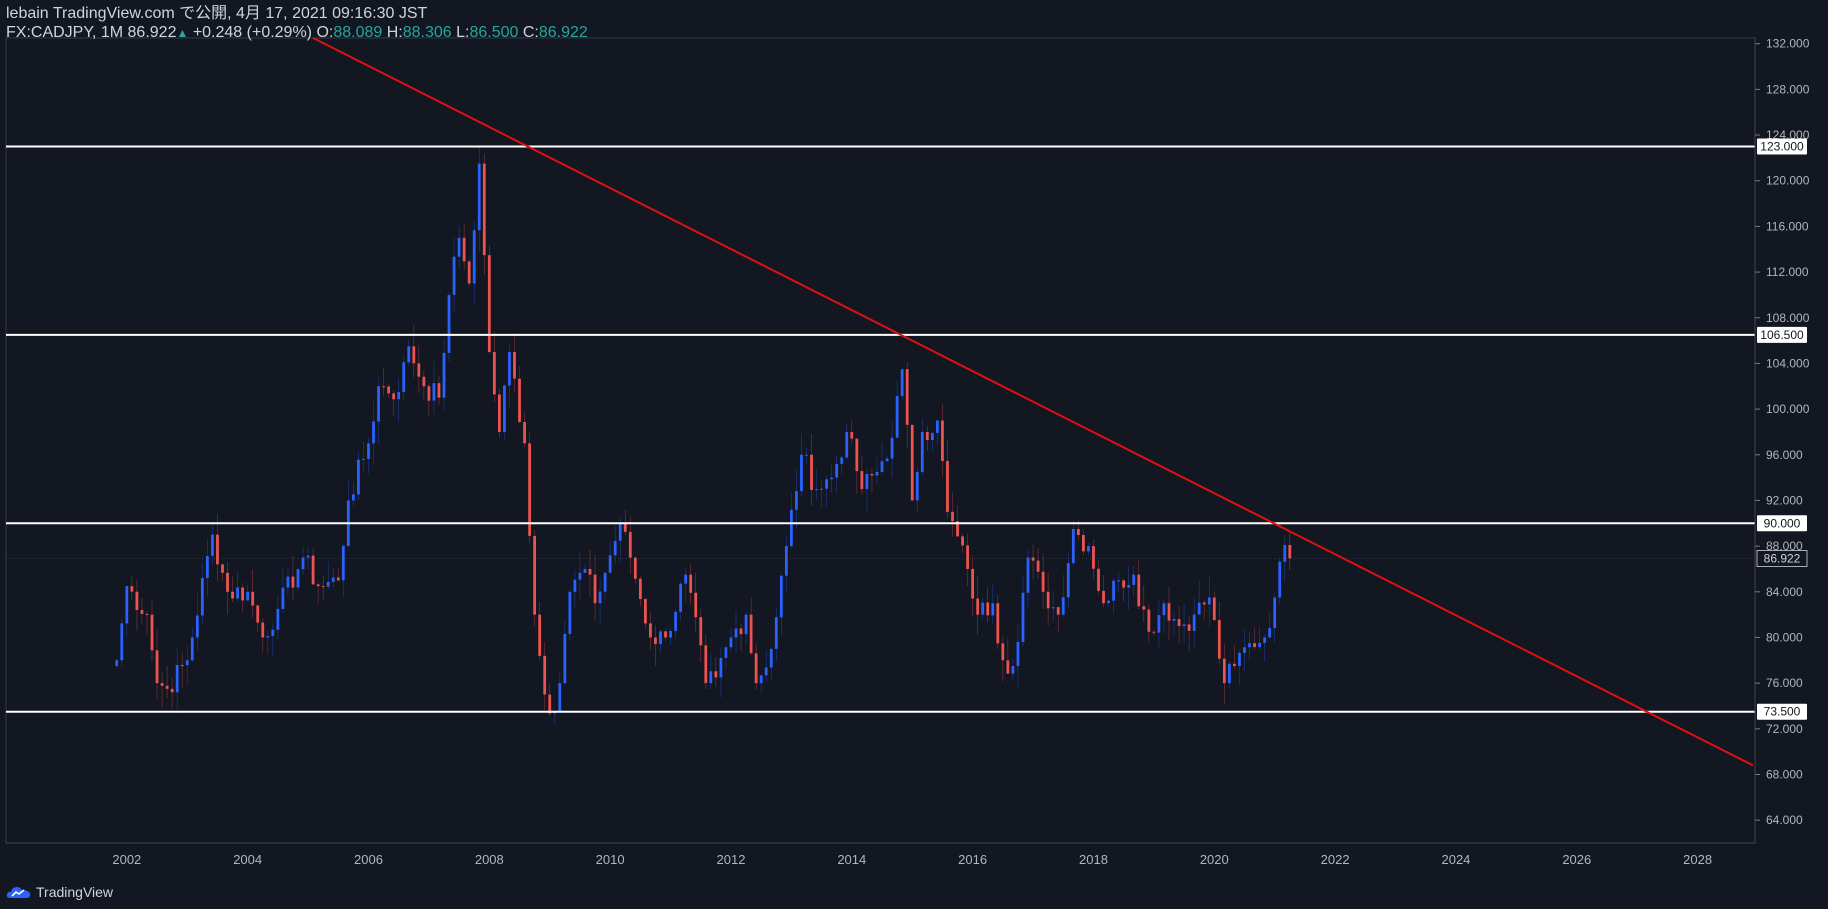 The width and height of the screenshot is (1828, 909). Describe the element at coordinates (65, 32) in the screenshot. I see `symbol-label: FX:CADJPY, 1M` at that location.